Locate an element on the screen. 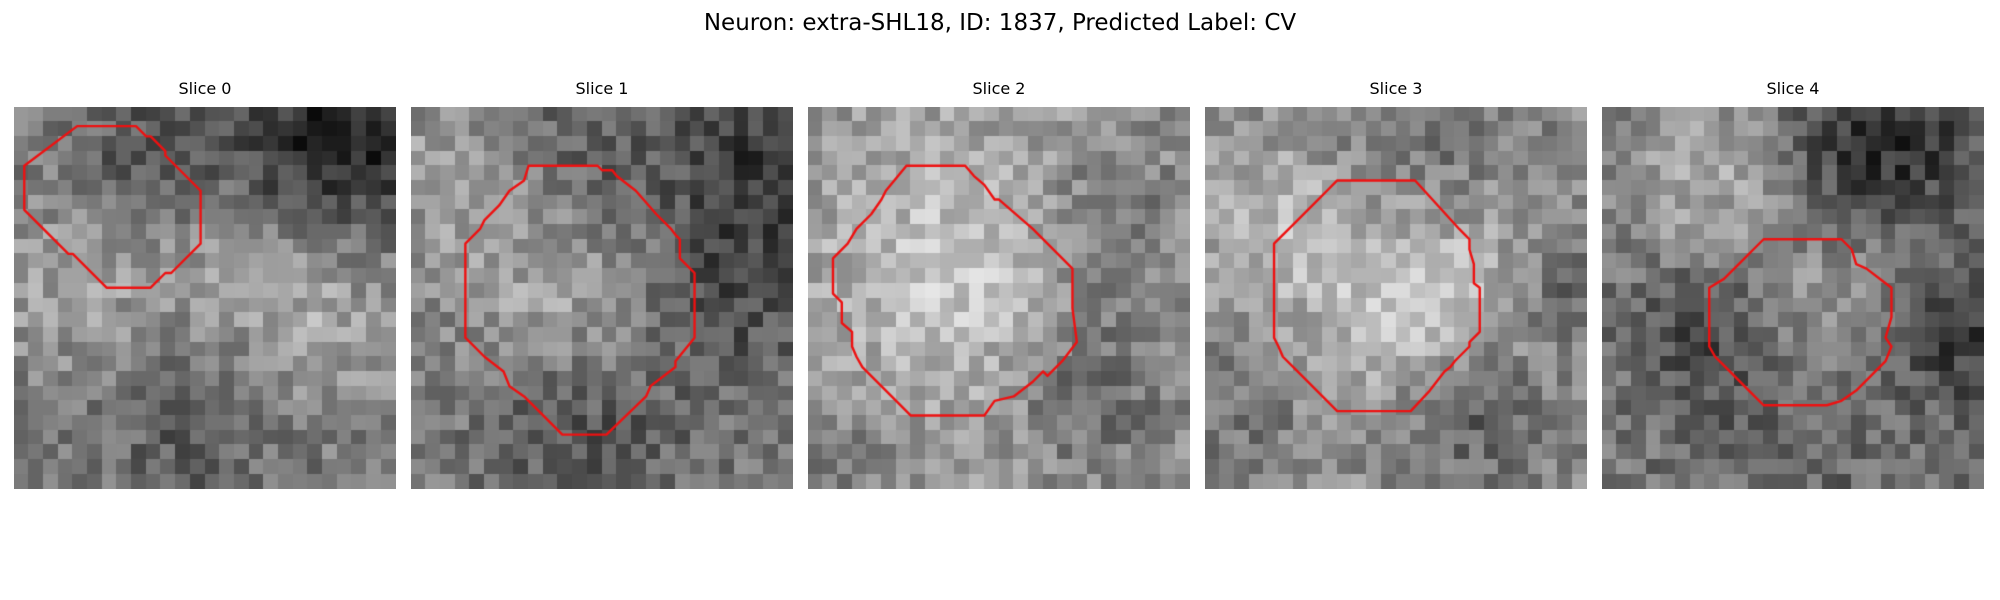 The width and height of the screenshot is (2000, 600). slice-panel-0: Slice 0 is located at coordinates (205, 284).